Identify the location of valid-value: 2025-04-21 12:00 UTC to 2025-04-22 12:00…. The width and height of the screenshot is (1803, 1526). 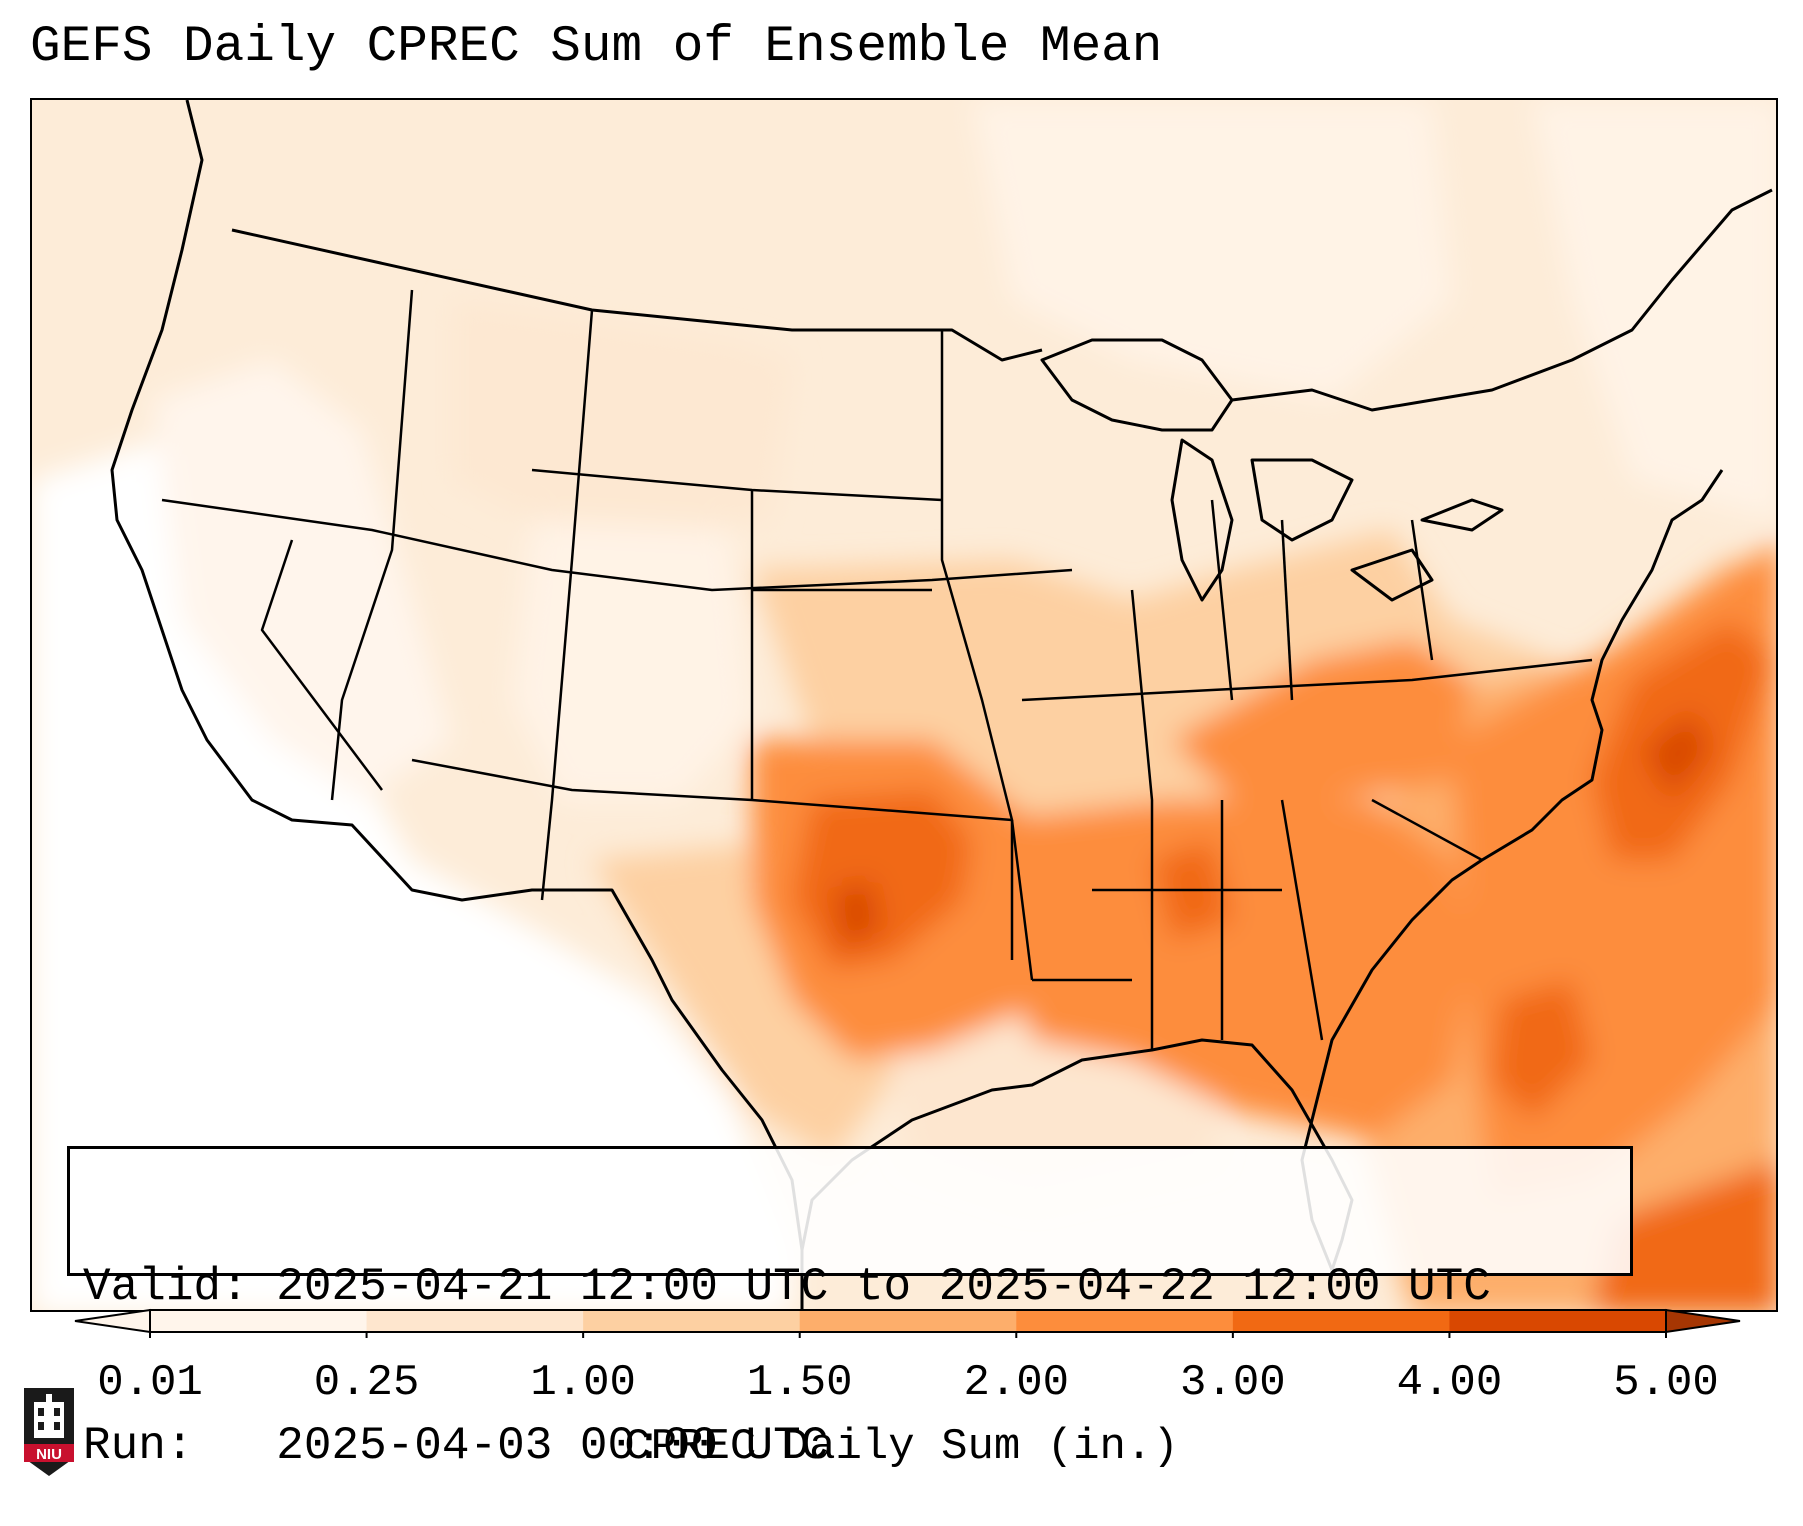
(883, 1287).